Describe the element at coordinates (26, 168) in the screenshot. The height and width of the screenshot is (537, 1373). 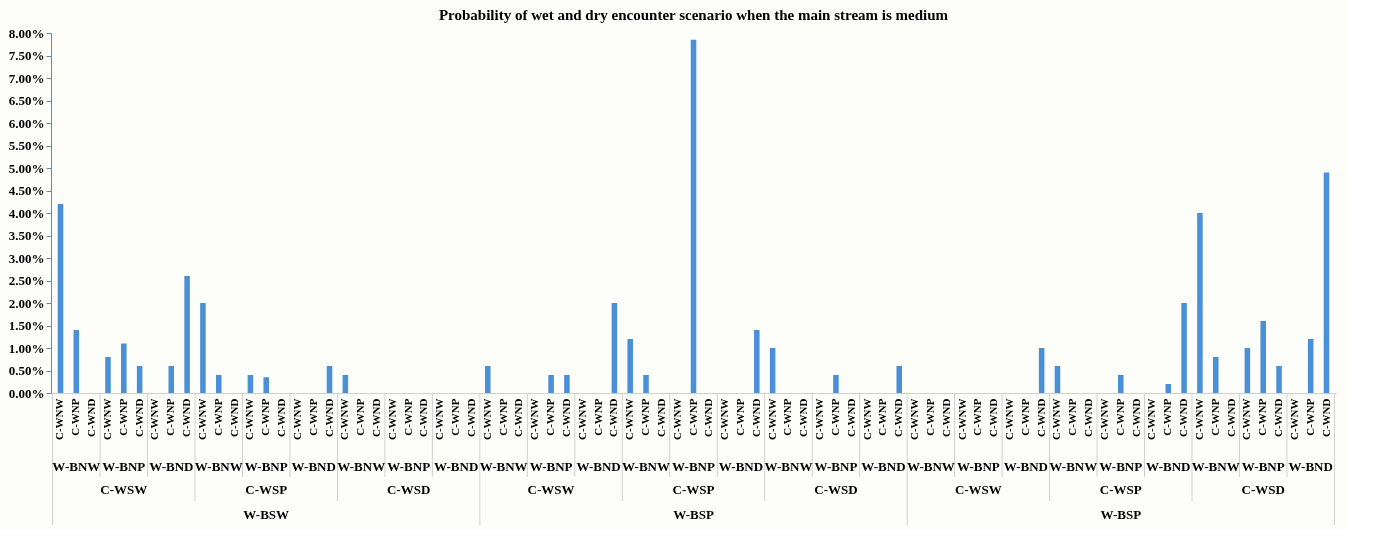
I see `y-tick-label: 5.00%` at that location.